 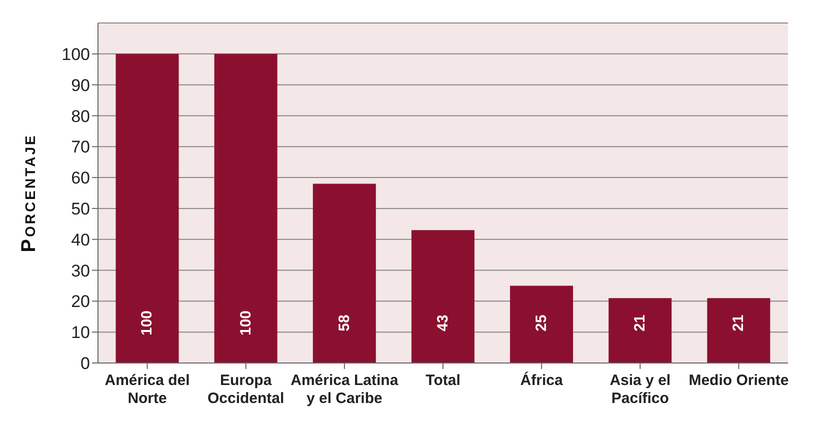 I want to click on y-tick-label: 100, so click(x=76, y=54).